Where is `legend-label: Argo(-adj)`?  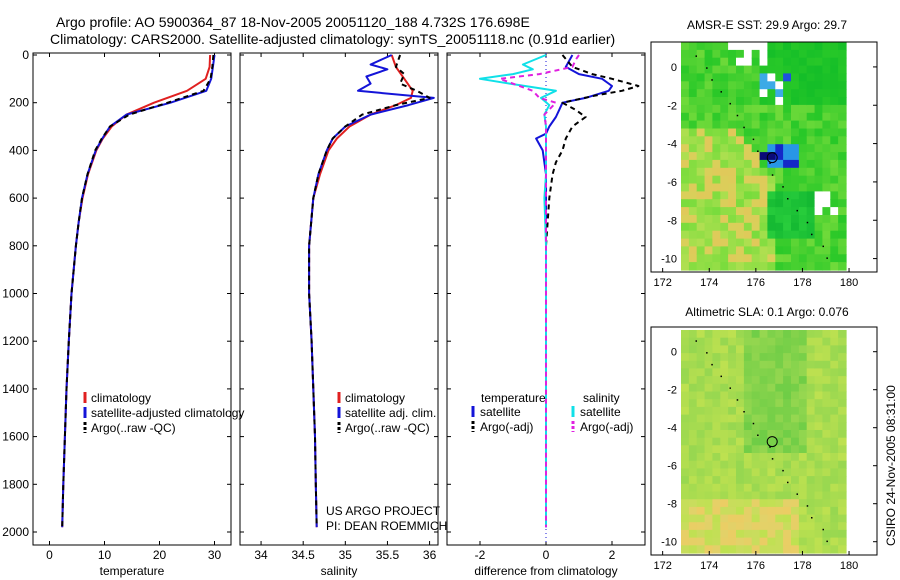
legend-label: Argo(-adj) is located at coordinates (606, 427).